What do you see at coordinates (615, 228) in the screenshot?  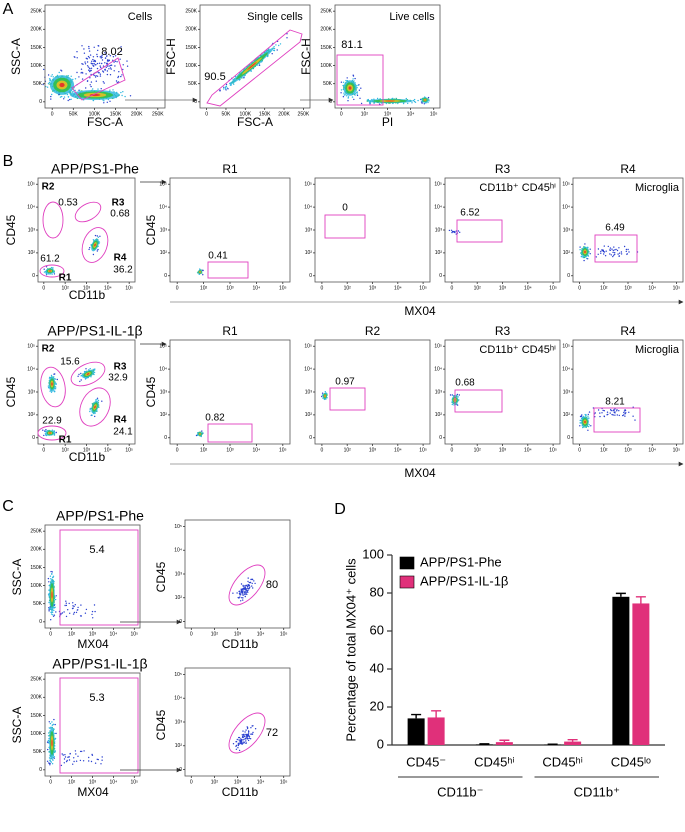 I see `gate-value: 6.49` at bounding box center [615, 228].